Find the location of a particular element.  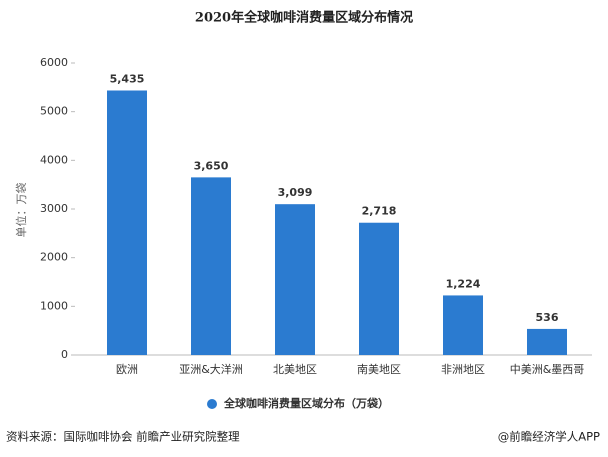

value-label: 5,435 is located at coordinates (127, 78).